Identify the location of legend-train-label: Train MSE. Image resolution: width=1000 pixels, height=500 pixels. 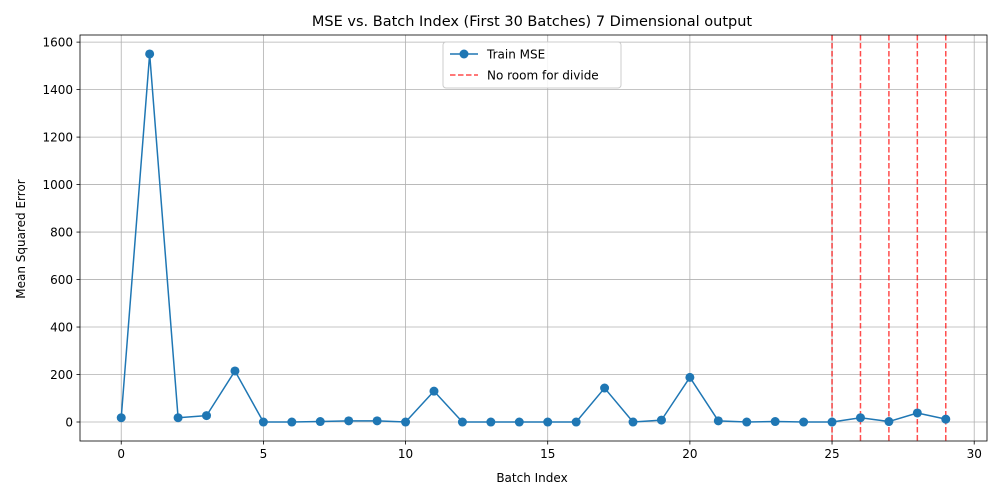
(515, 55).